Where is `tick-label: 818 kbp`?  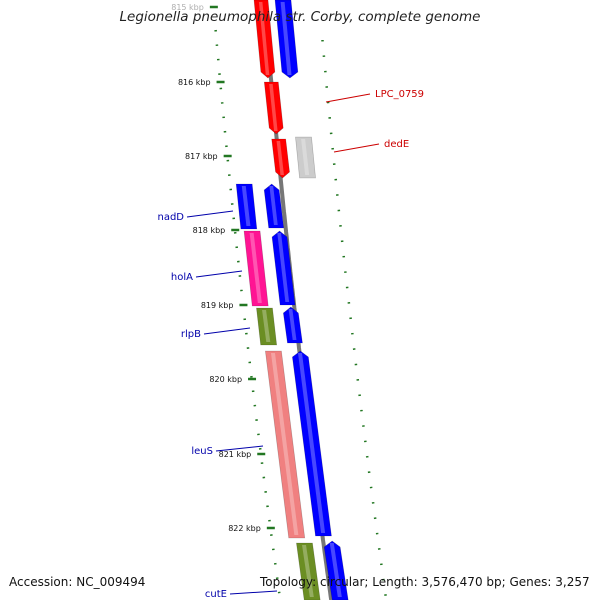
tick-label: 818 kbp is located at coordinates (209, 230).